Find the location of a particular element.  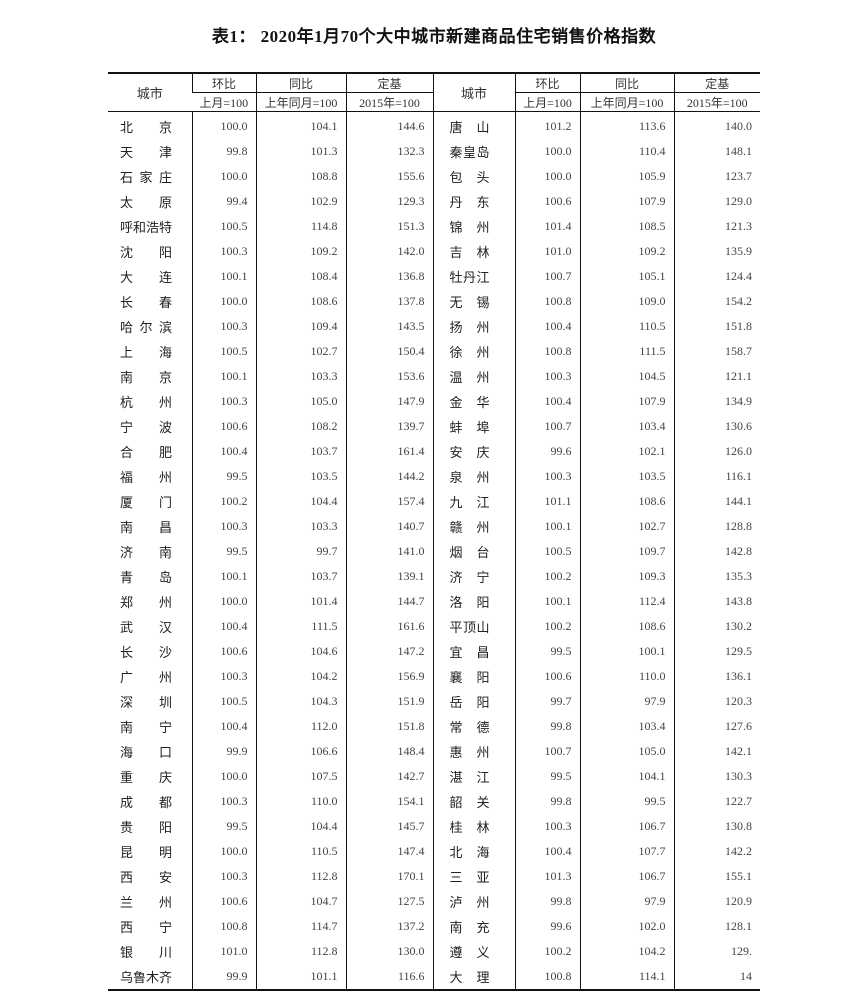

fixed-value-cell: 129. is located at coordinates (716, 951).